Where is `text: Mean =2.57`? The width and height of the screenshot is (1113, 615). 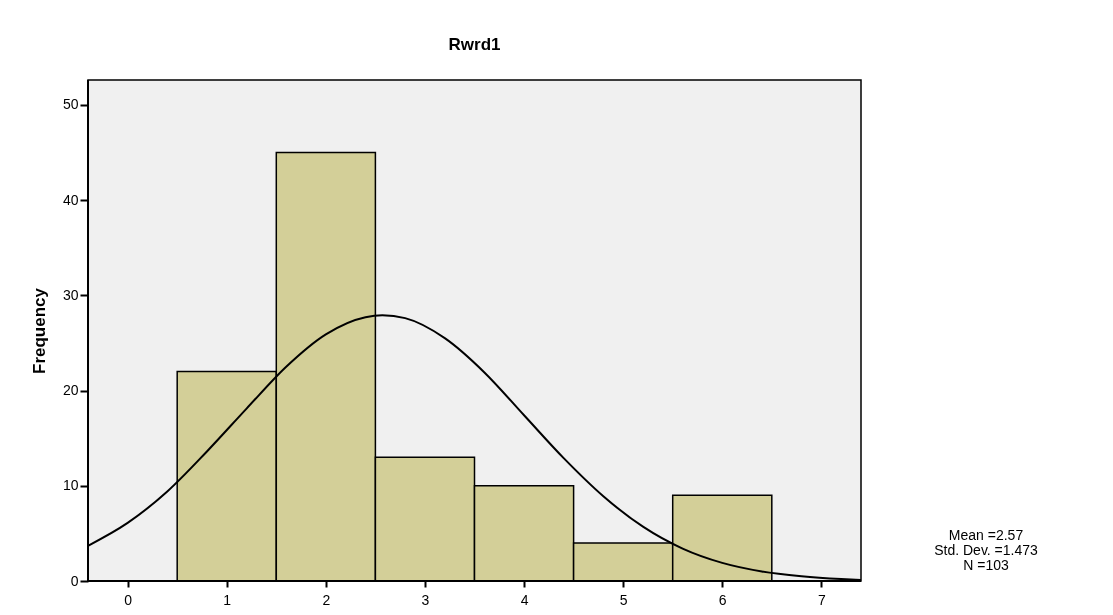
text: Mean =2.57 is located at coordinates (986, 535).